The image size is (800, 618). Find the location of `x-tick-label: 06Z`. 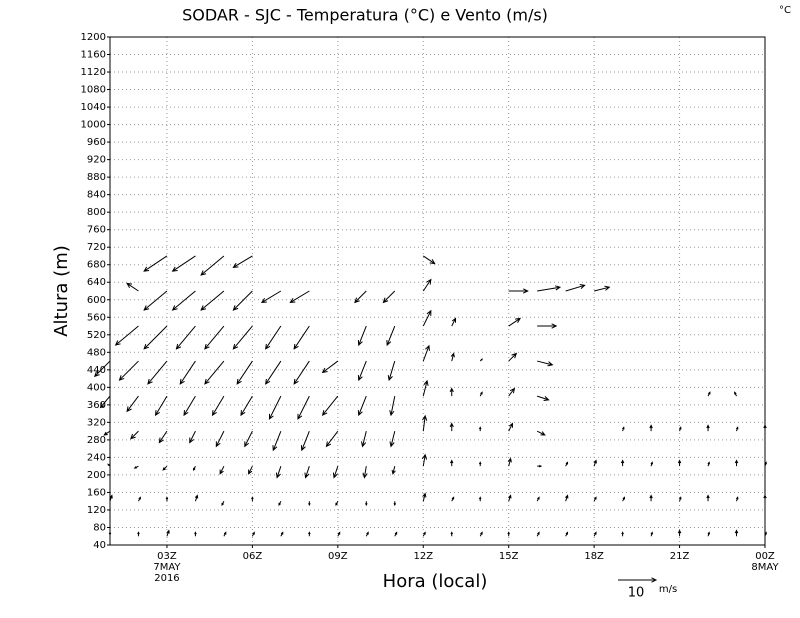

x-tick-label: 06Z is located at coordinates (253, 556).